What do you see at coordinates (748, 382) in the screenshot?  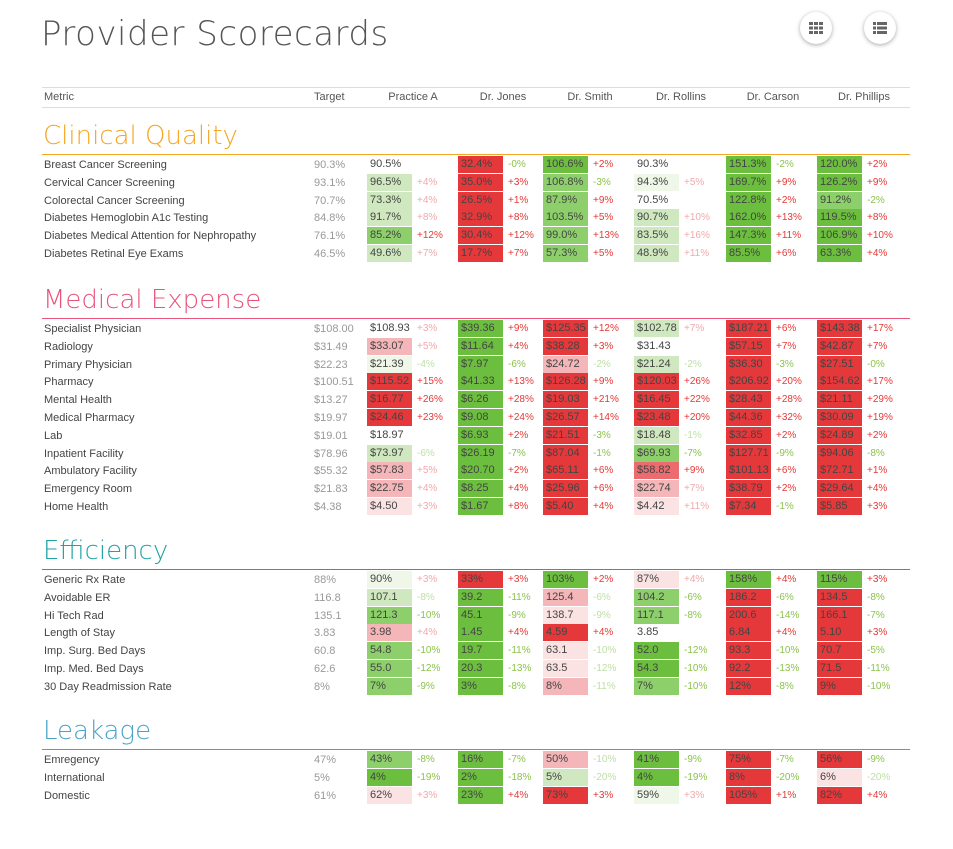 I see `score-cell: $206.92` at bounding box center [748, 382].